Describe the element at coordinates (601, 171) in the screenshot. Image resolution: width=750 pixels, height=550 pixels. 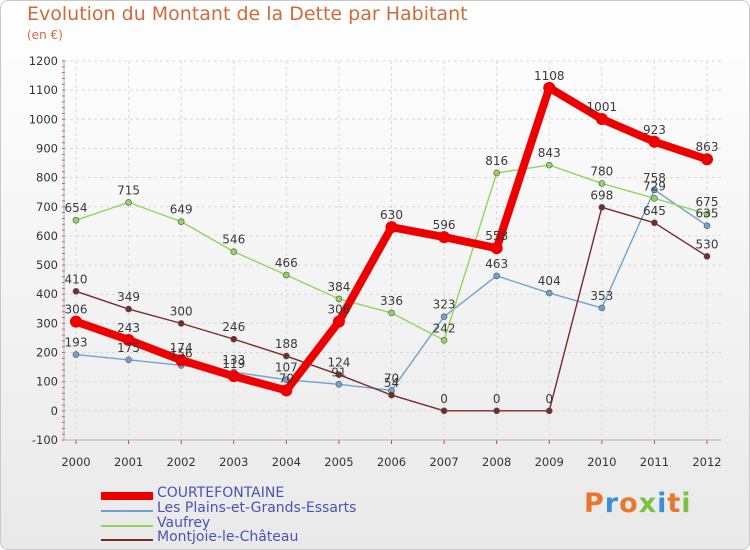
I see `data-label: 780` at that location.